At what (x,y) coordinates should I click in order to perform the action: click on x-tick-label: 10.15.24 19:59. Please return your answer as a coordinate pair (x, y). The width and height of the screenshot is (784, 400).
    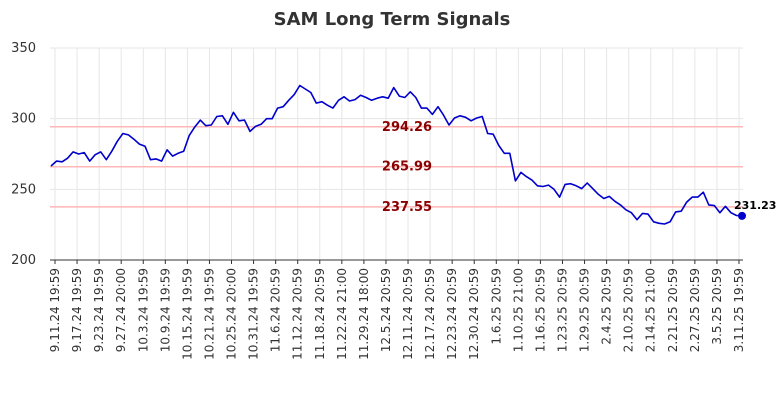
    Looking at the image, I should click on (187, 314).